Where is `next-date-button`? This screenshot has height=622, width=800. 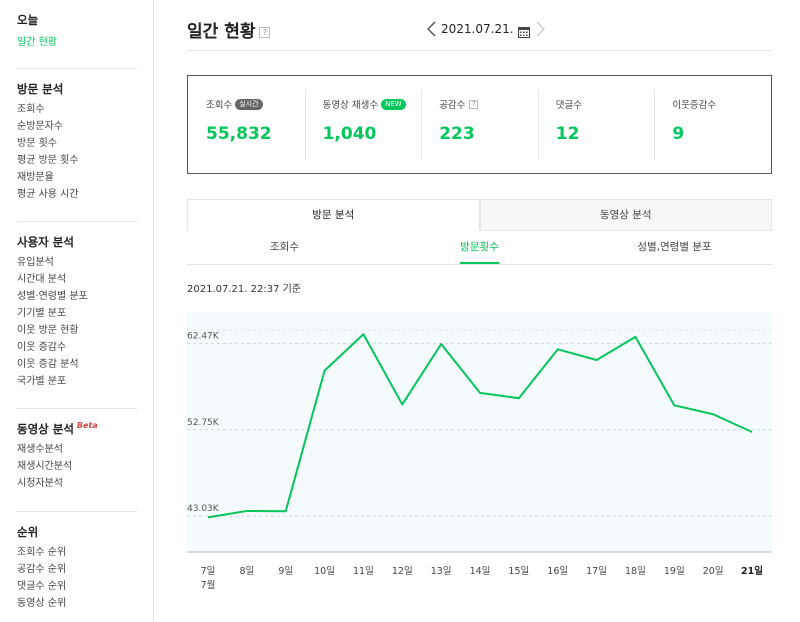 next-date-button is located at coordinates (541, 29).